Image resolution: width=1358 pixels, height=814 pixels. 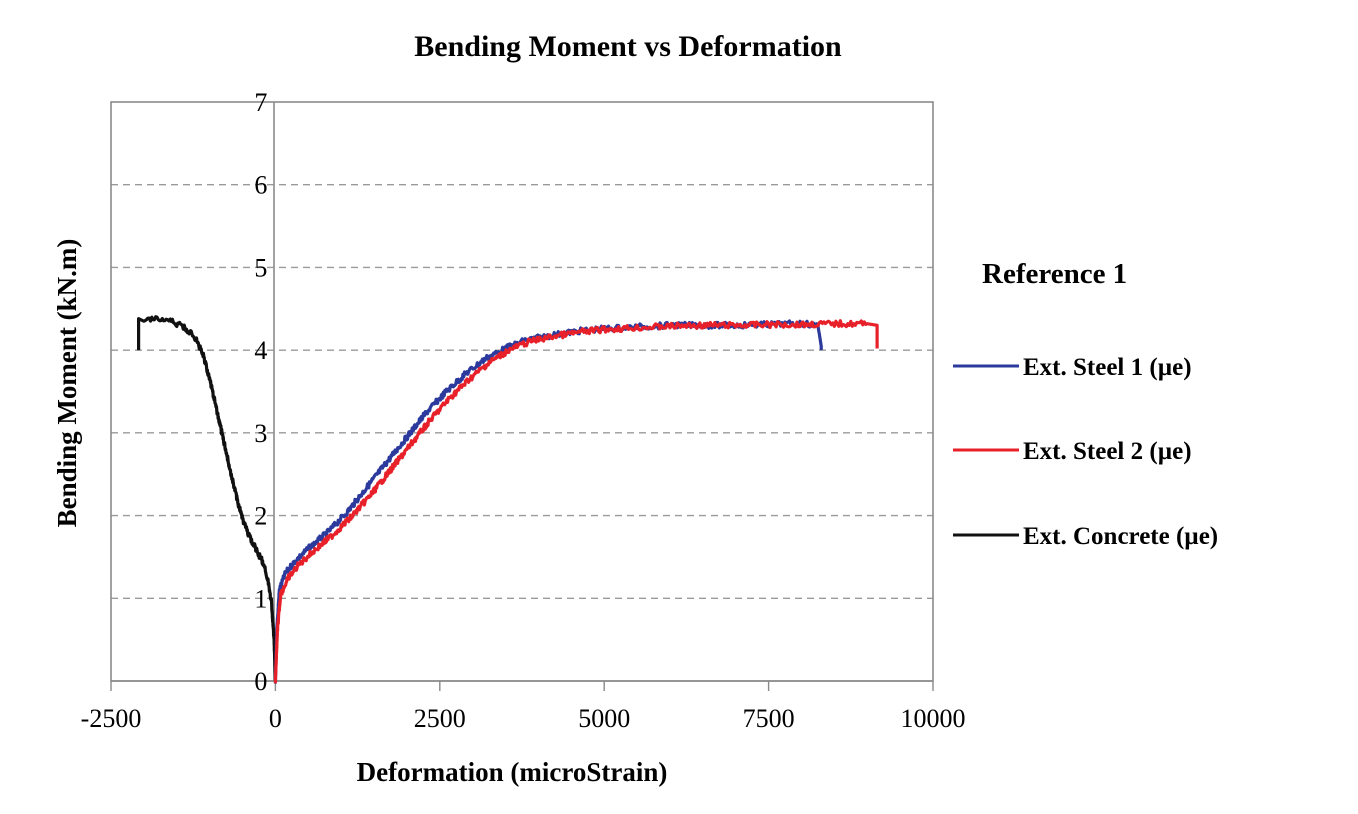 What do you see at coordinates (260, 598) in the screenshot?
I see `y-tick-label: 1` at bounding box center [260, 598].